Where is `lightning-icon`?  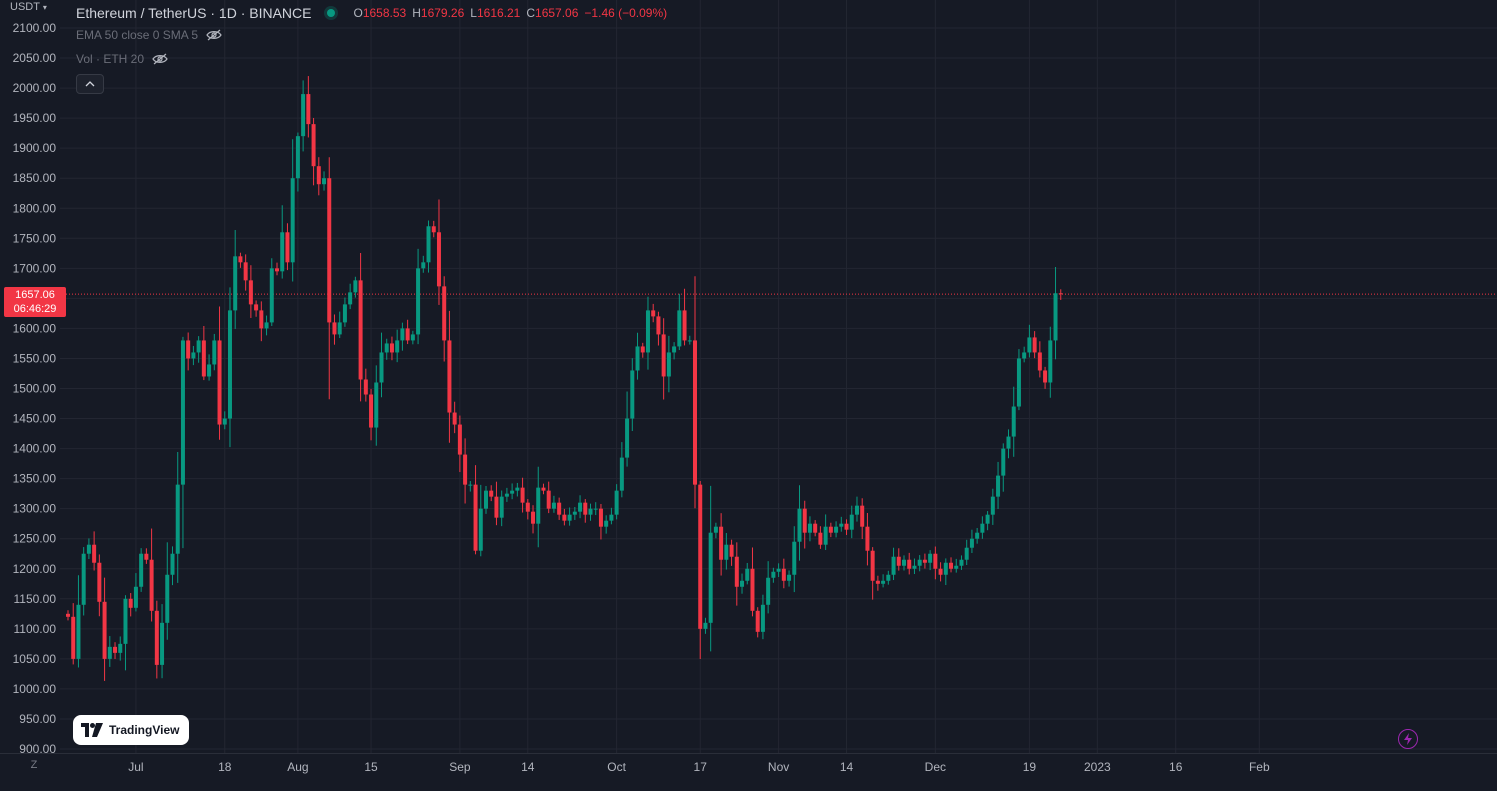 lightning-icon is located at coordinates (1408, 739).